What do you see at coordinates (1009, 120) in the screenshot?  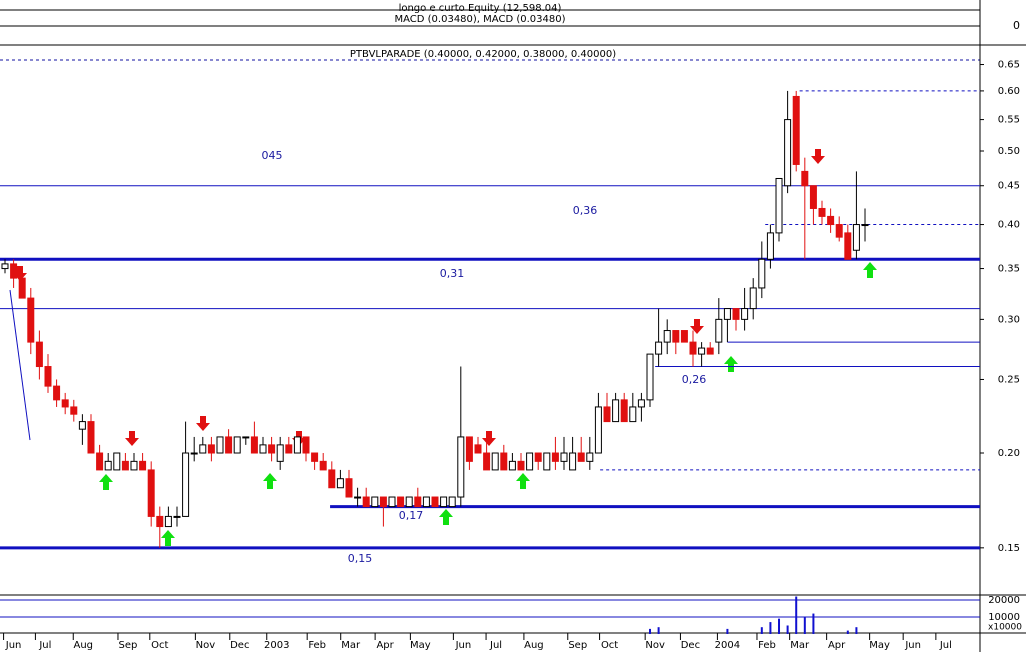 I see `y-tick-label: 0.55` at bounding box center [1009, 120].